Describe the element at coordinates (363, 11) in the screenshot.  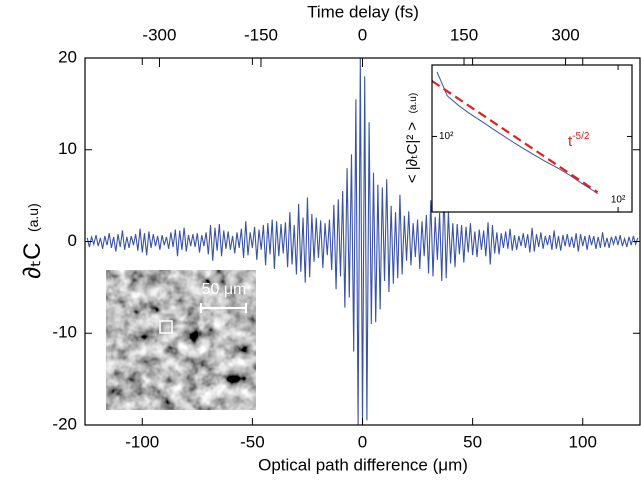
I see `x2-axis-label: Time delay (fs)` at that location.